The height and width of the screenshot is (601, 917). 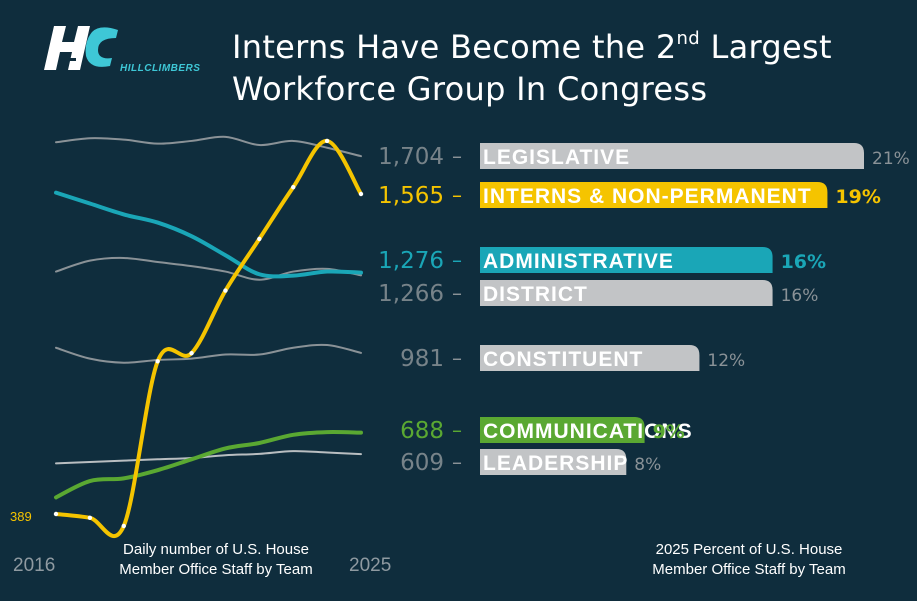 What do you see at coordinates (422, 463) in the screenshot?
I see `end-value-leadership: 609` at bounding box center [422, 463].